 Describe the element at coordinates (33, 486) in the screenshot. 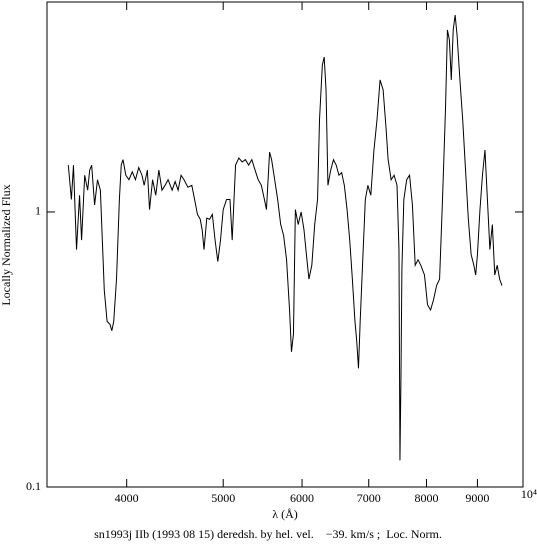

I see `y-tick-label: 0.1` at that location.